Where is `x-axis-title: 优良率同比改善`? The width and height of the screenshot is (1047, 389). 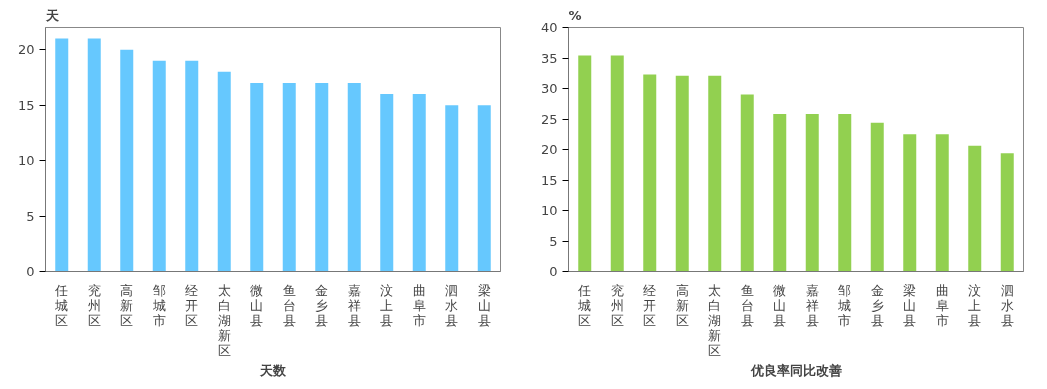
x-axis-title: 优良率同比改善 is located at coordinates (795, 370).